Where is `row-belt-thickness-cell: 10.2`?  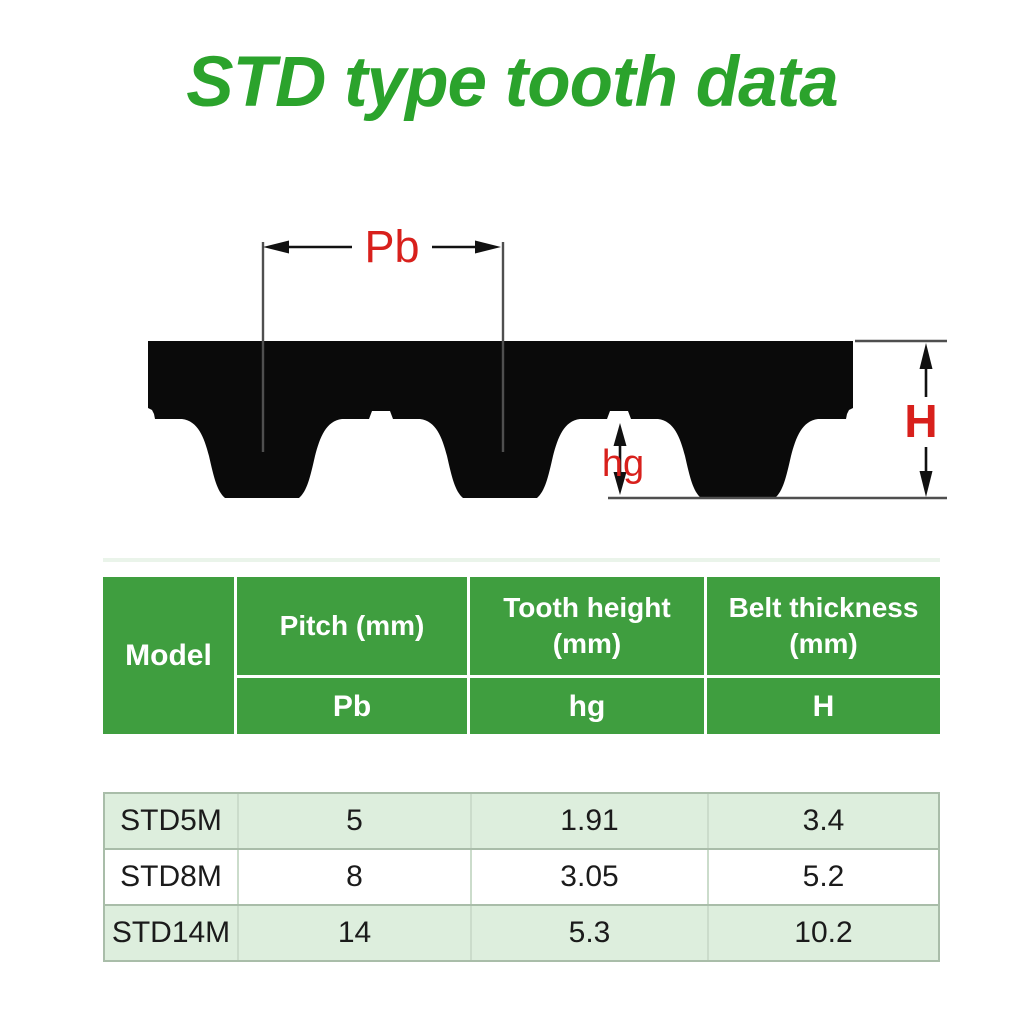
row-belt-thickness-cell: 10.2 is located at coordinates (822, 933).